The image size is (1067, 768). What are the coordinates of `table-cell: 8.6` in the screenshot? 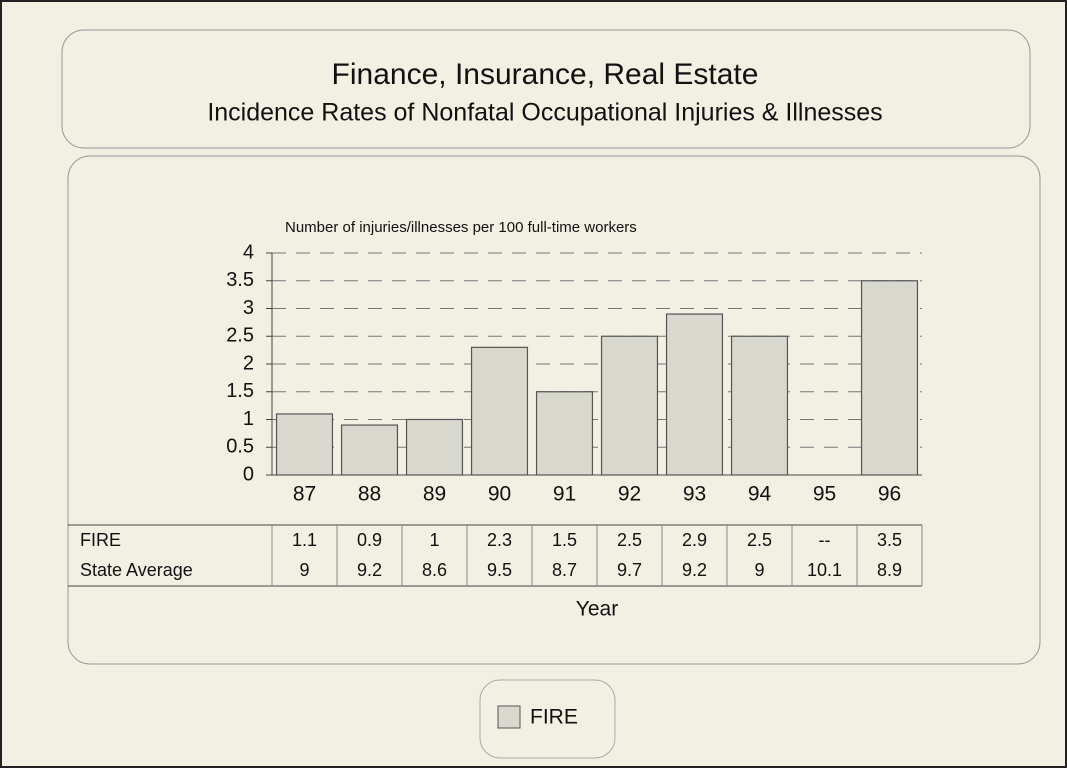 It's located at (434, 570).